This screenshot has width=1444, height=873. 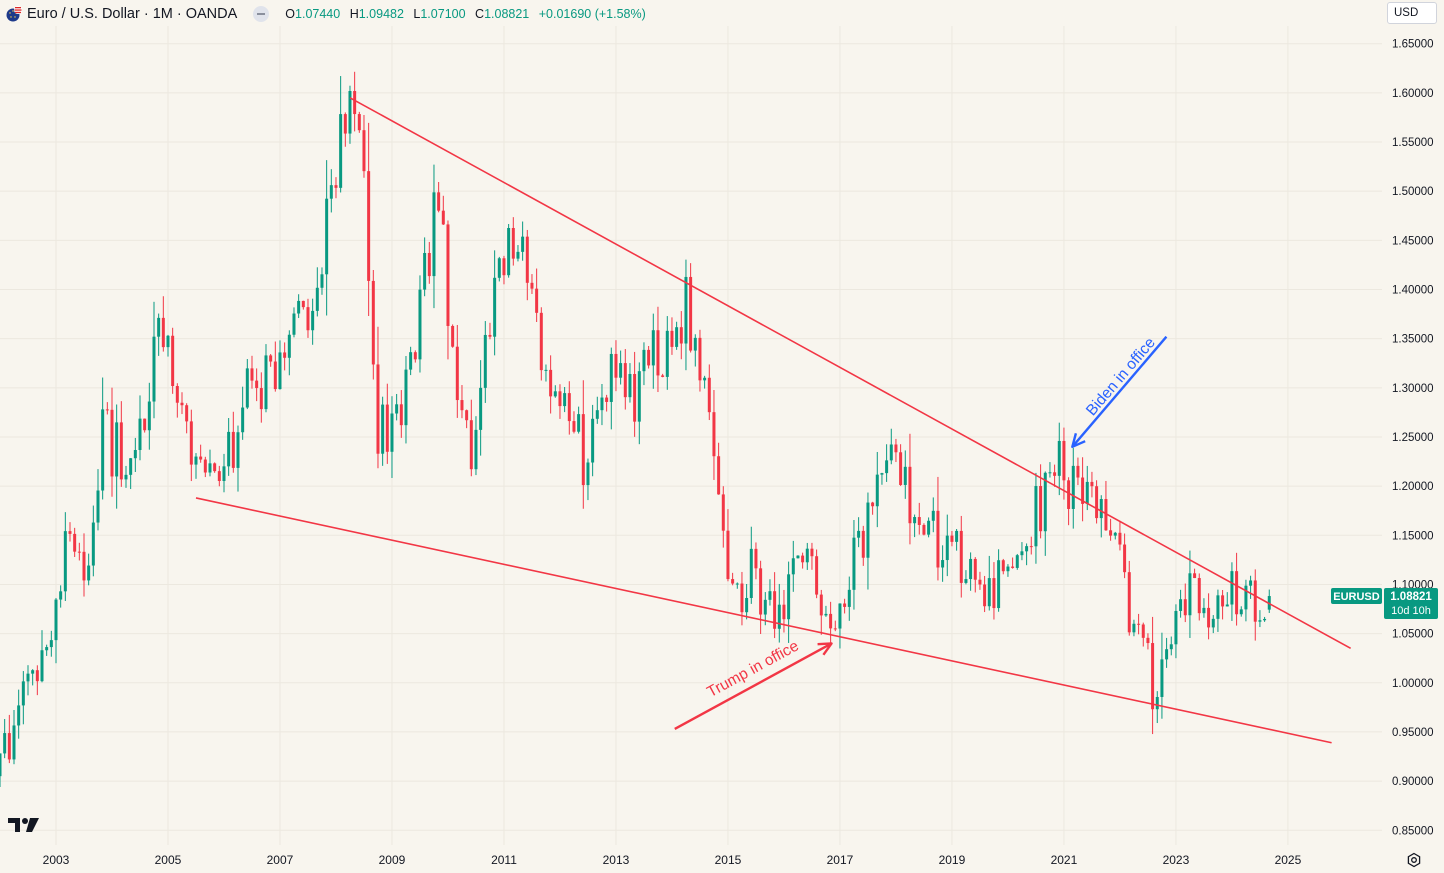 I want to click on close-label: C, so click(x=480, y=14).